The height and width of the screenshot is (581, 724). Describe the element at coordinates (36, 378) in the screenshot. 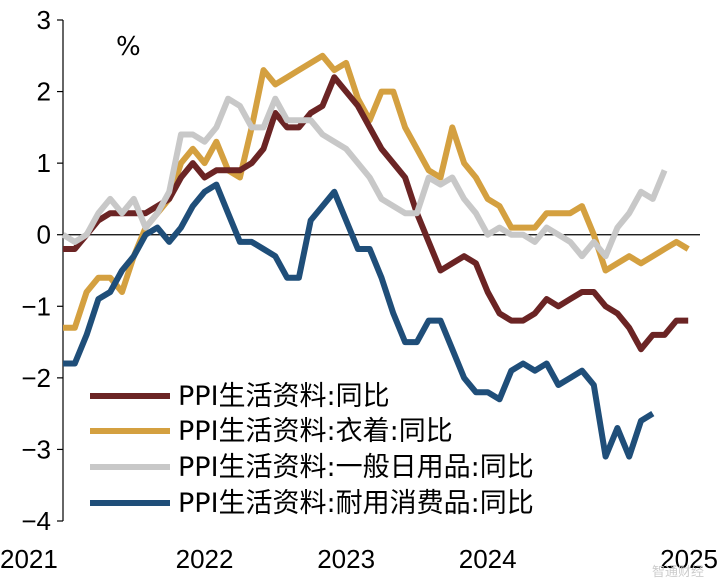

I see `y-tick-label: −2` at that location.